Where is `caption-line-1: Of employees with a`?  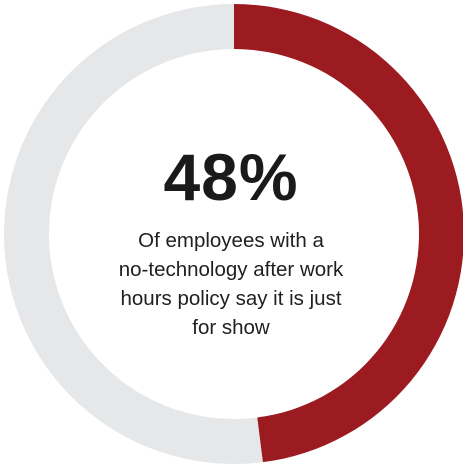
caption-line-1: Of employees with a is located at coordinates (231, 240).